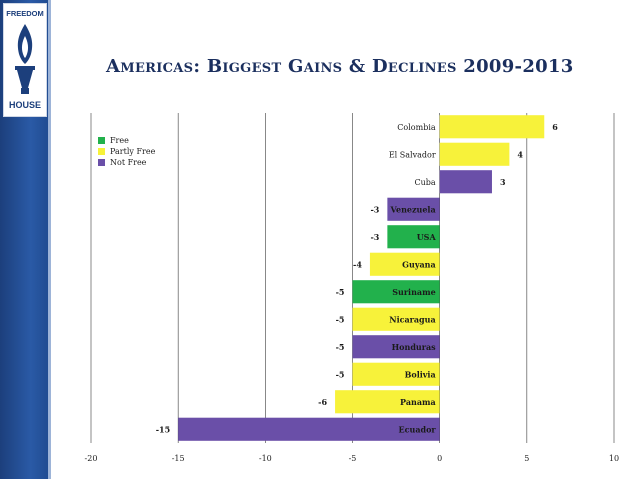 The height and width of the screenshot is (479, 638). What do you see at coordinates (414, 347) in the screenshot?
I see `category-label: Honduras` at bounding box center [414, 347].